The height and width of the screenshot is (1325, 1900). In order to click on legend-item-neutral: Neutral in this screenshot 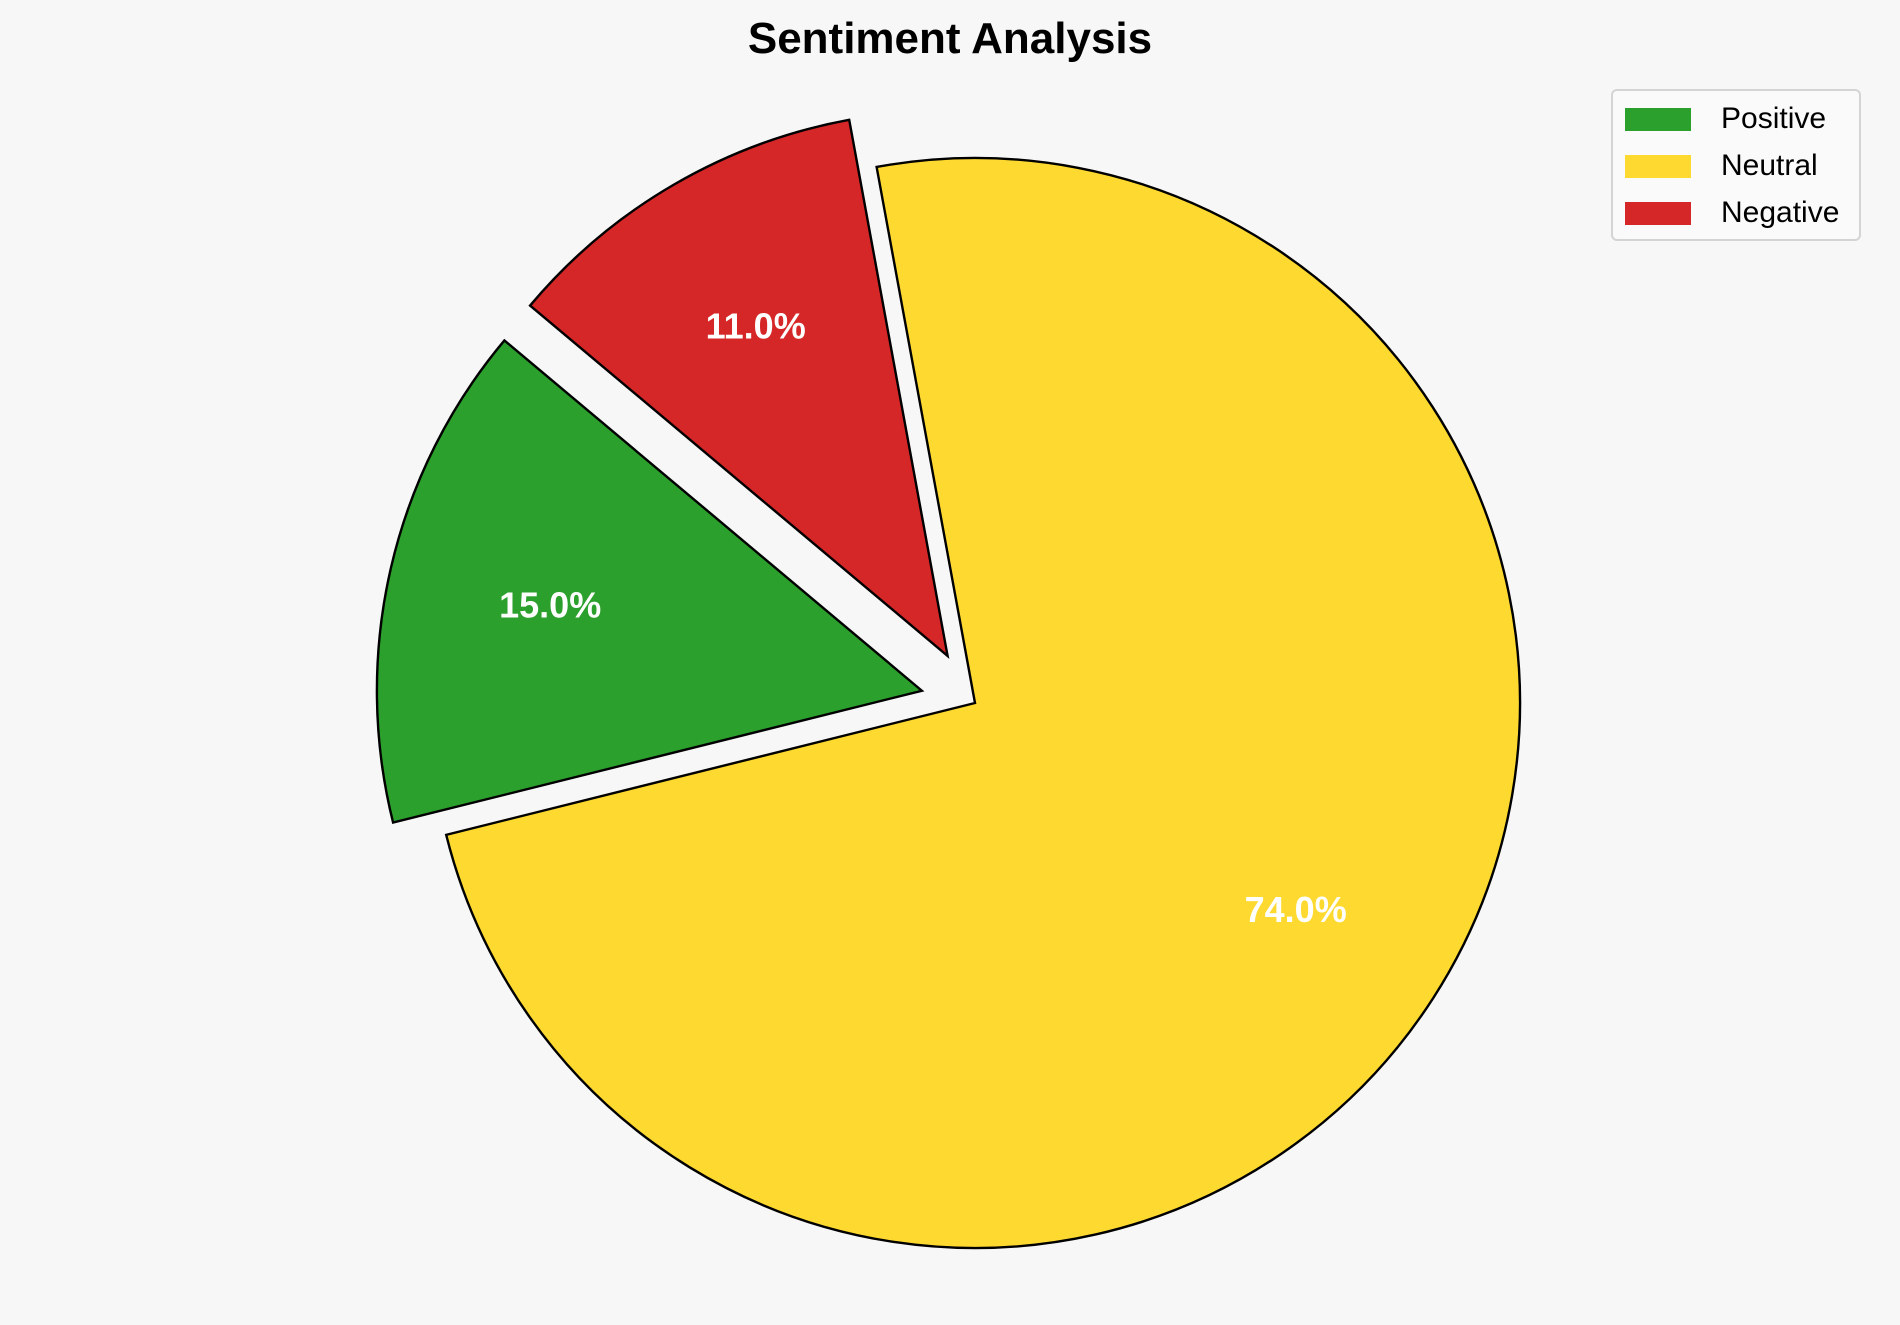, I will do `click(1721, 165)`.